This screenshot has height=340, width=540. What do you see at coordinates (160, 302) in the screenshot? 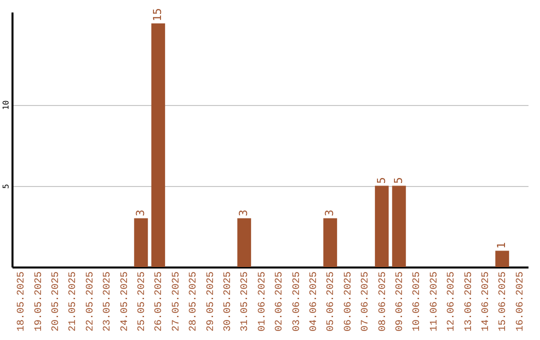
I see `x-tick-label: 26.05.2025` at bounding box center [160, 302].